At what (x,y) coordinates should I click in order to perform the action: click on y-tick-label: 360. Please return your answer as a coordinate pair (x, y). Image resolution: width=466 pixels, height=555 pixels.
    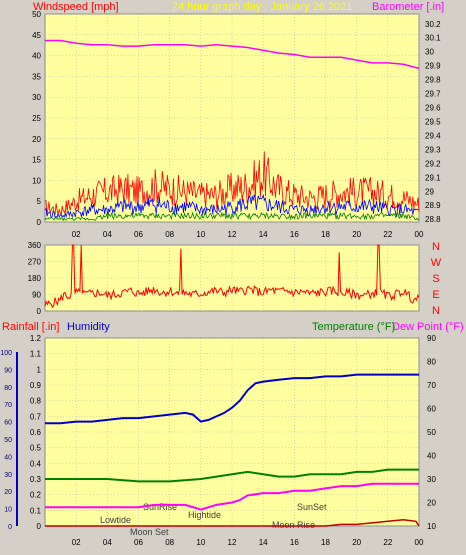
    Looking at the image, I should click on (35, 245).